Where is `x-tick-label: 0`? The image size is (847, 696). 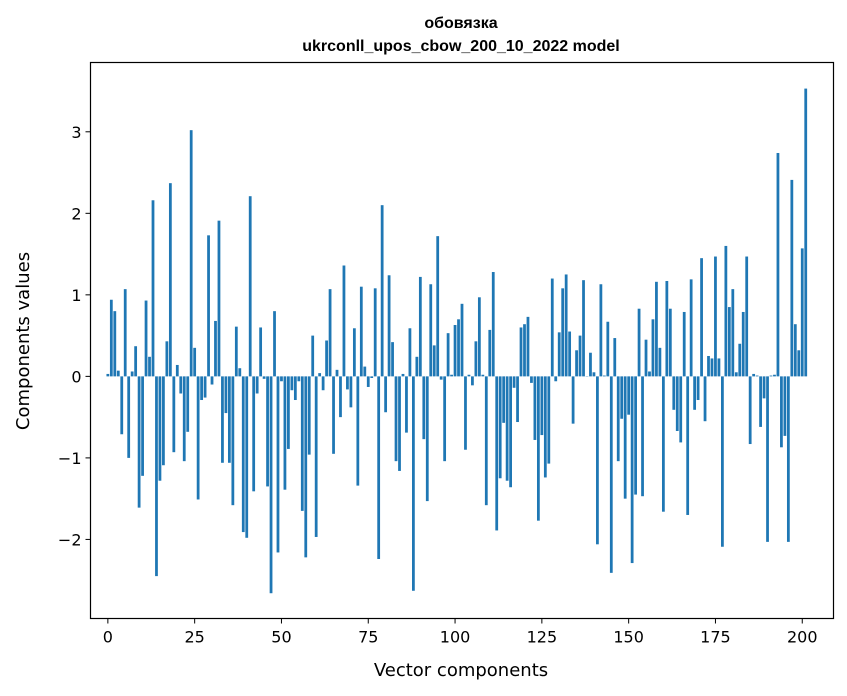 x-tick-label: 0 is located at coordinates (108, 637).